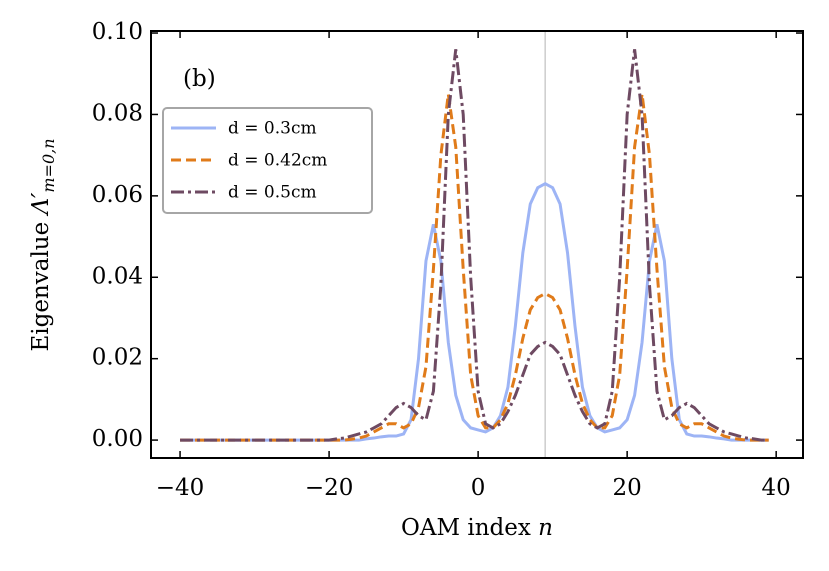 This screenshot has width=829, height=571. I want to click on x-tick-label: −20, so click(329, 488).